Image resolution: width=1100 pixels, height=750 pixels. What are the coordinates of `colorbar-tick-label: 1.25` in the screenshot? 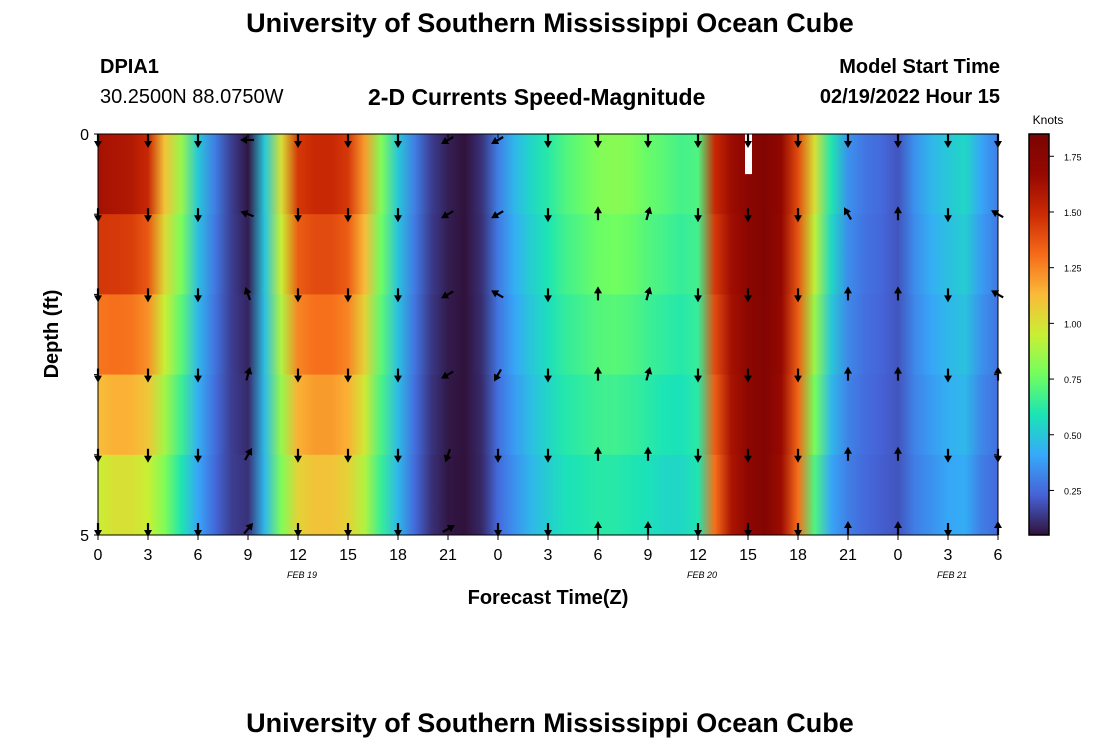 It's located at (1073, 269).